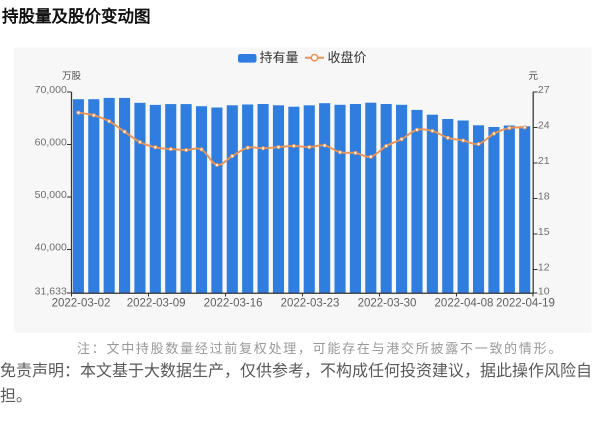 This screenshot has height=421, width=600. I want to click on svg-text: 24, so click(544, 126).